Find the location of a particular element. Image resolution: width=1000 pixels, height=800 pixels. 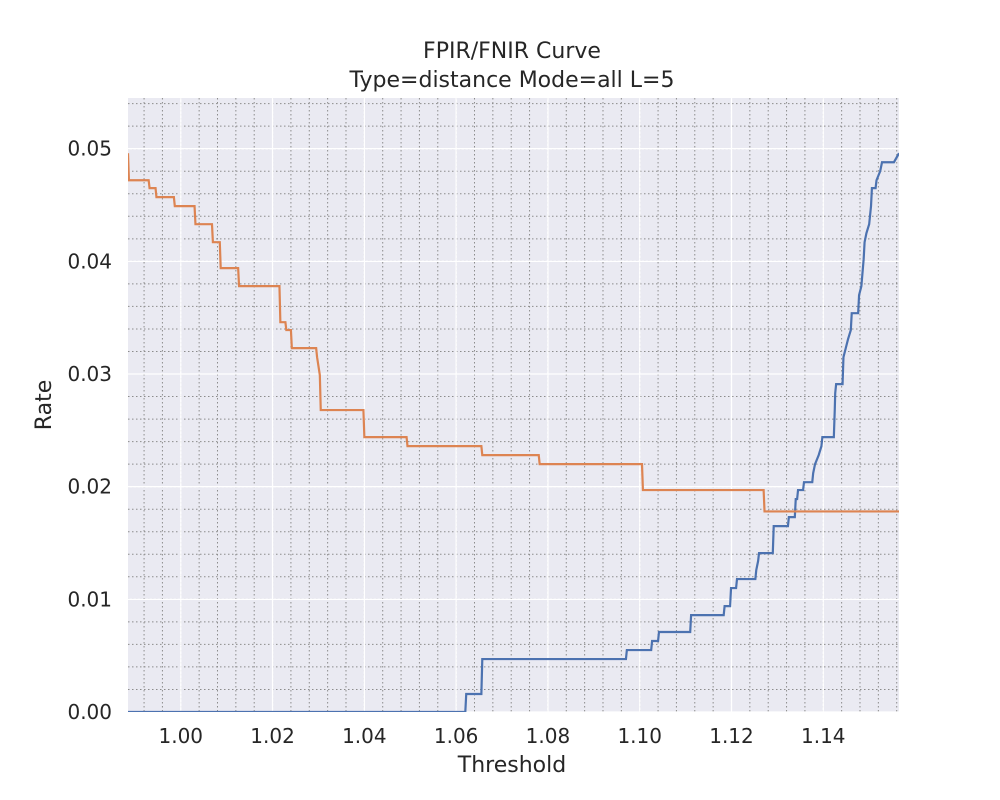

y-tick-label: 0.02 is located at coordinates (89, 487).